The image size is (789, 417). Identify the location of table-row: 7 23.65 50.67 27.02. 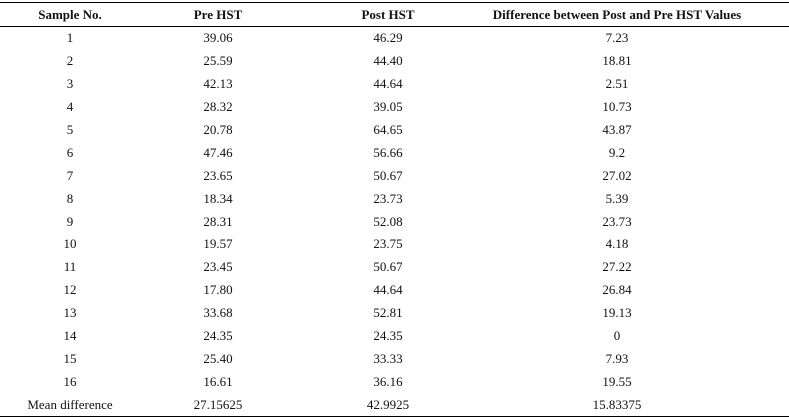
(394, 175).